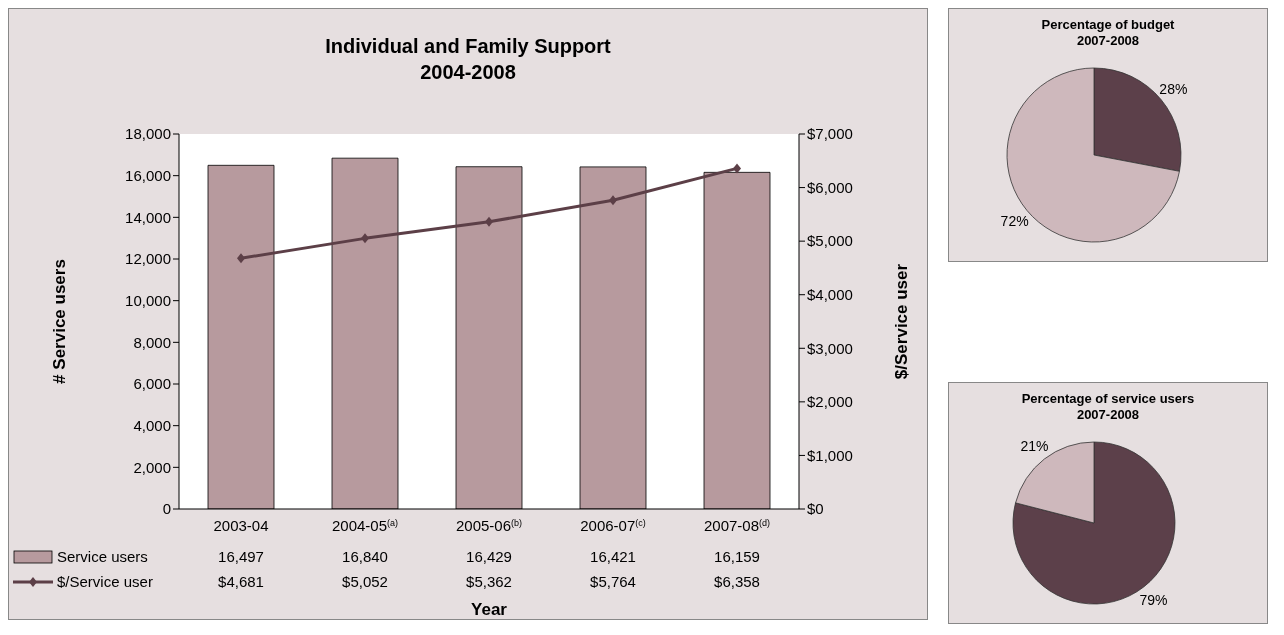 The height and width of the screenshot is (635, 1284). Describe the element at coordinates (148, 300) in the screenshot. I see `y-tick-label: 10,000` at that location.